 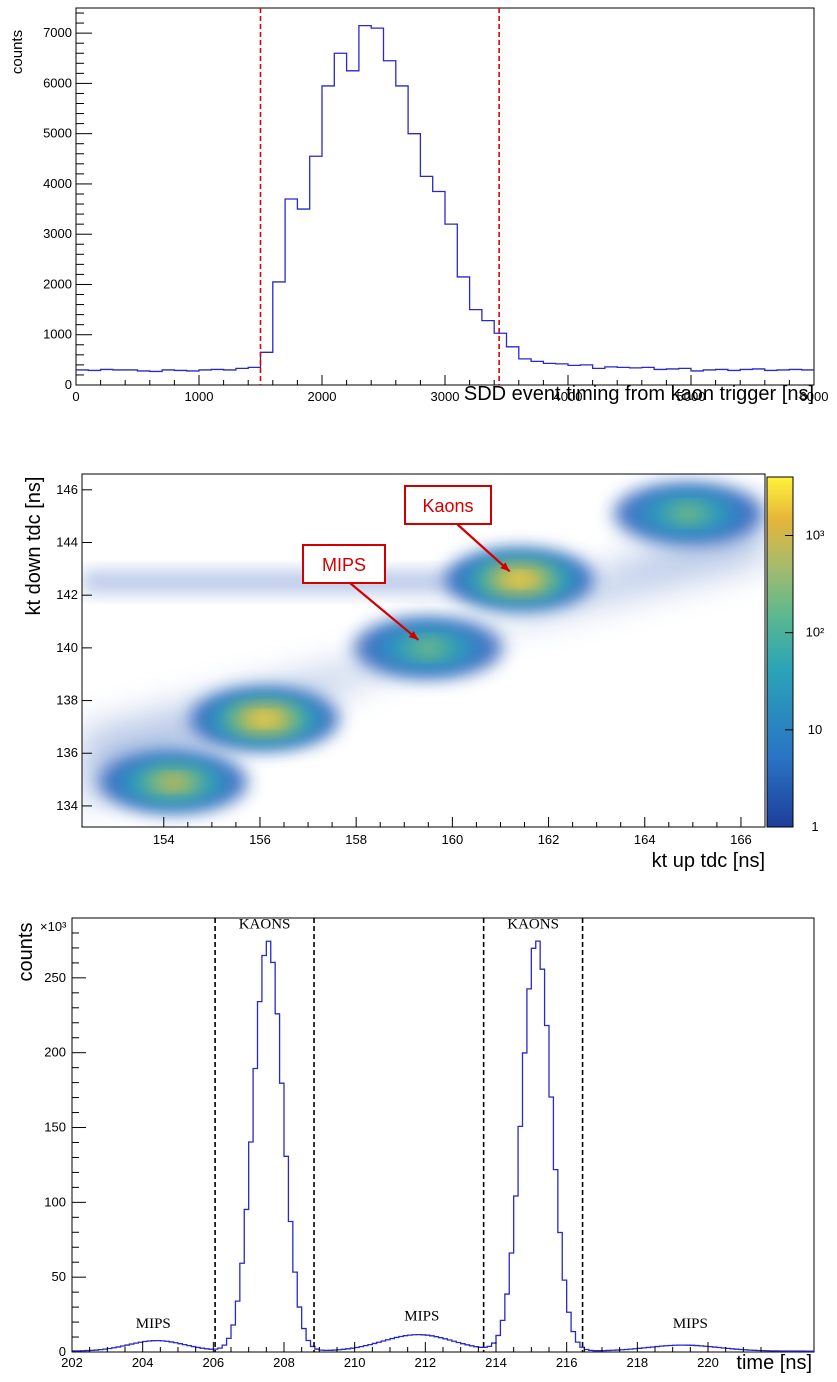 What do you see at coordinates (568, 396) in the screenshot?
I see `timing-xtick-label: 4000` at bounding box center [568, 396].